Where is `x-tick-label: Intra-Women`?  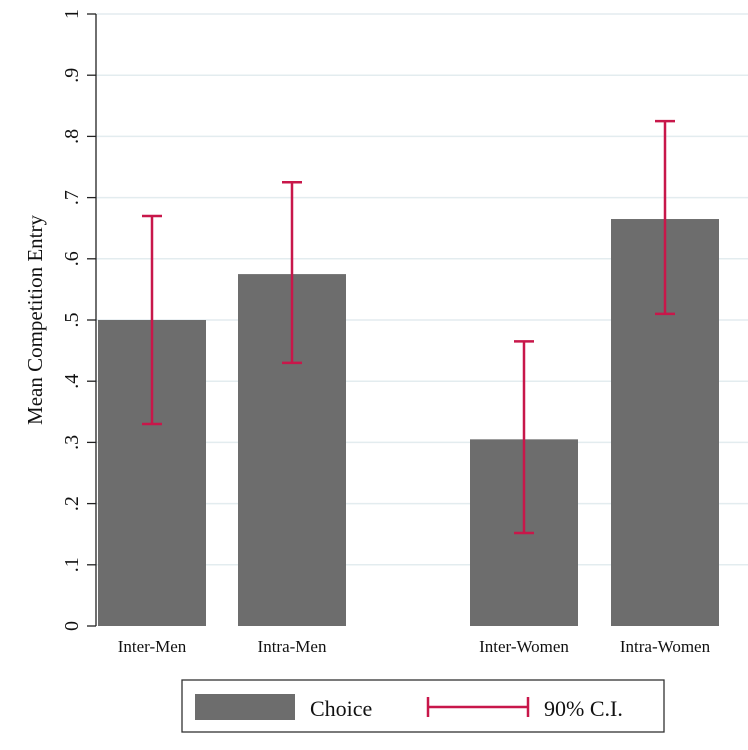
x-tick-label: Intra-Women is located at coordinates (665, 646).